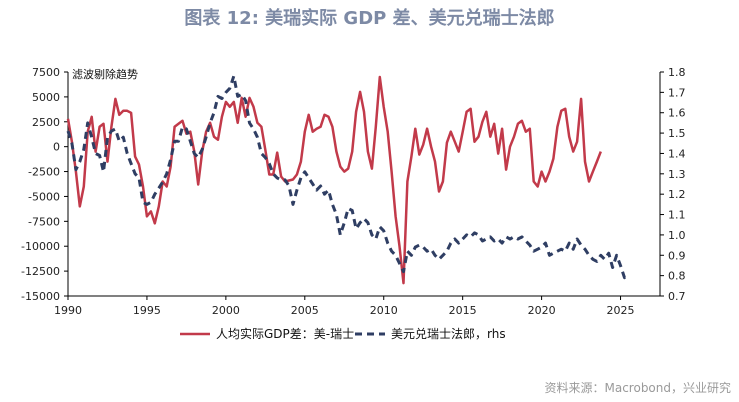 The width and height of the screenshot is (739, 402). I want to click on y-tick-label-left: 7500, so click(46, 72).